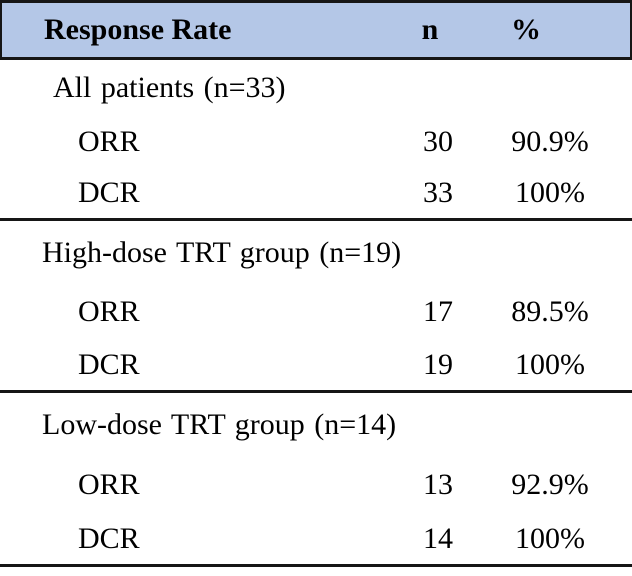  I want to click on metric-row-orr: ORR 13 92.9%, so click(316, 485).